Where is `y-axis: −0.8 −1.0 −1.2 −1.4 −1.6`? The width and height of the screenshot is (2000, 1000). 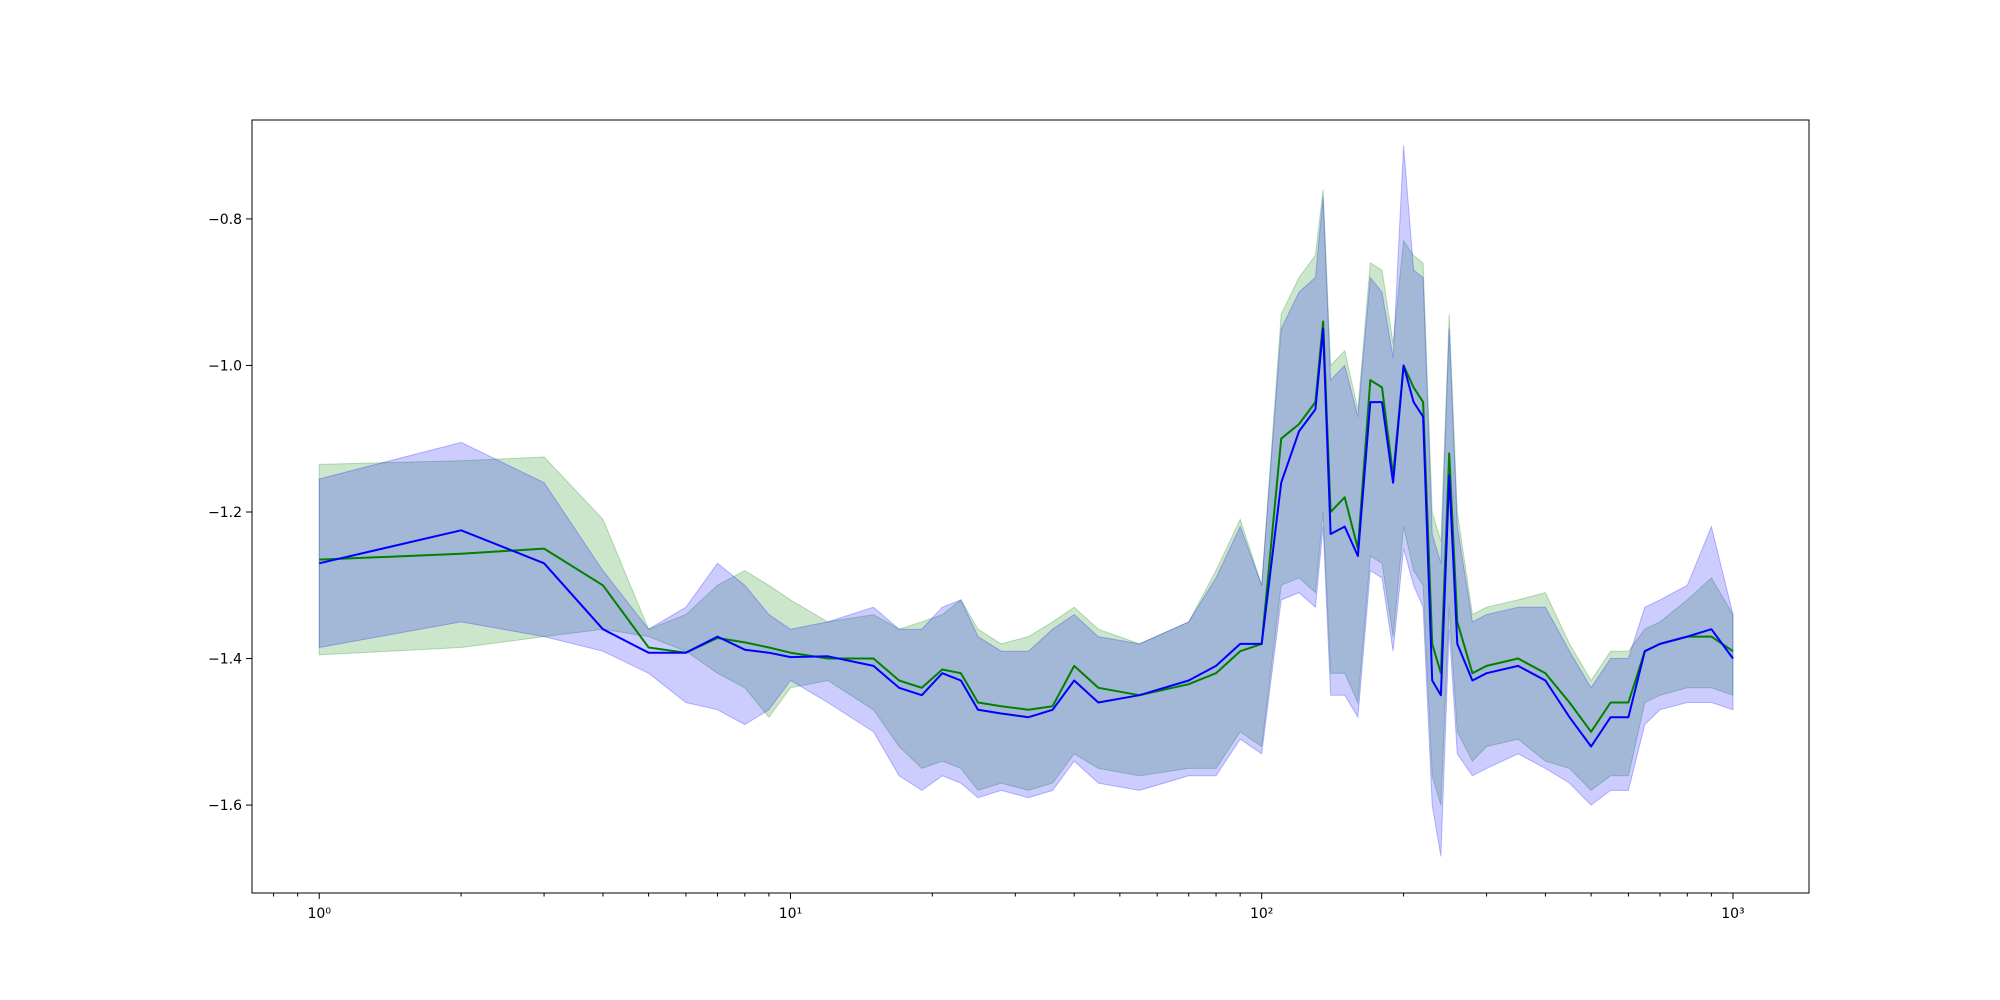 y-axis: −0.8 −1.0 −1.2 −1.4 −1.6 is located at coordinates (230, 513).